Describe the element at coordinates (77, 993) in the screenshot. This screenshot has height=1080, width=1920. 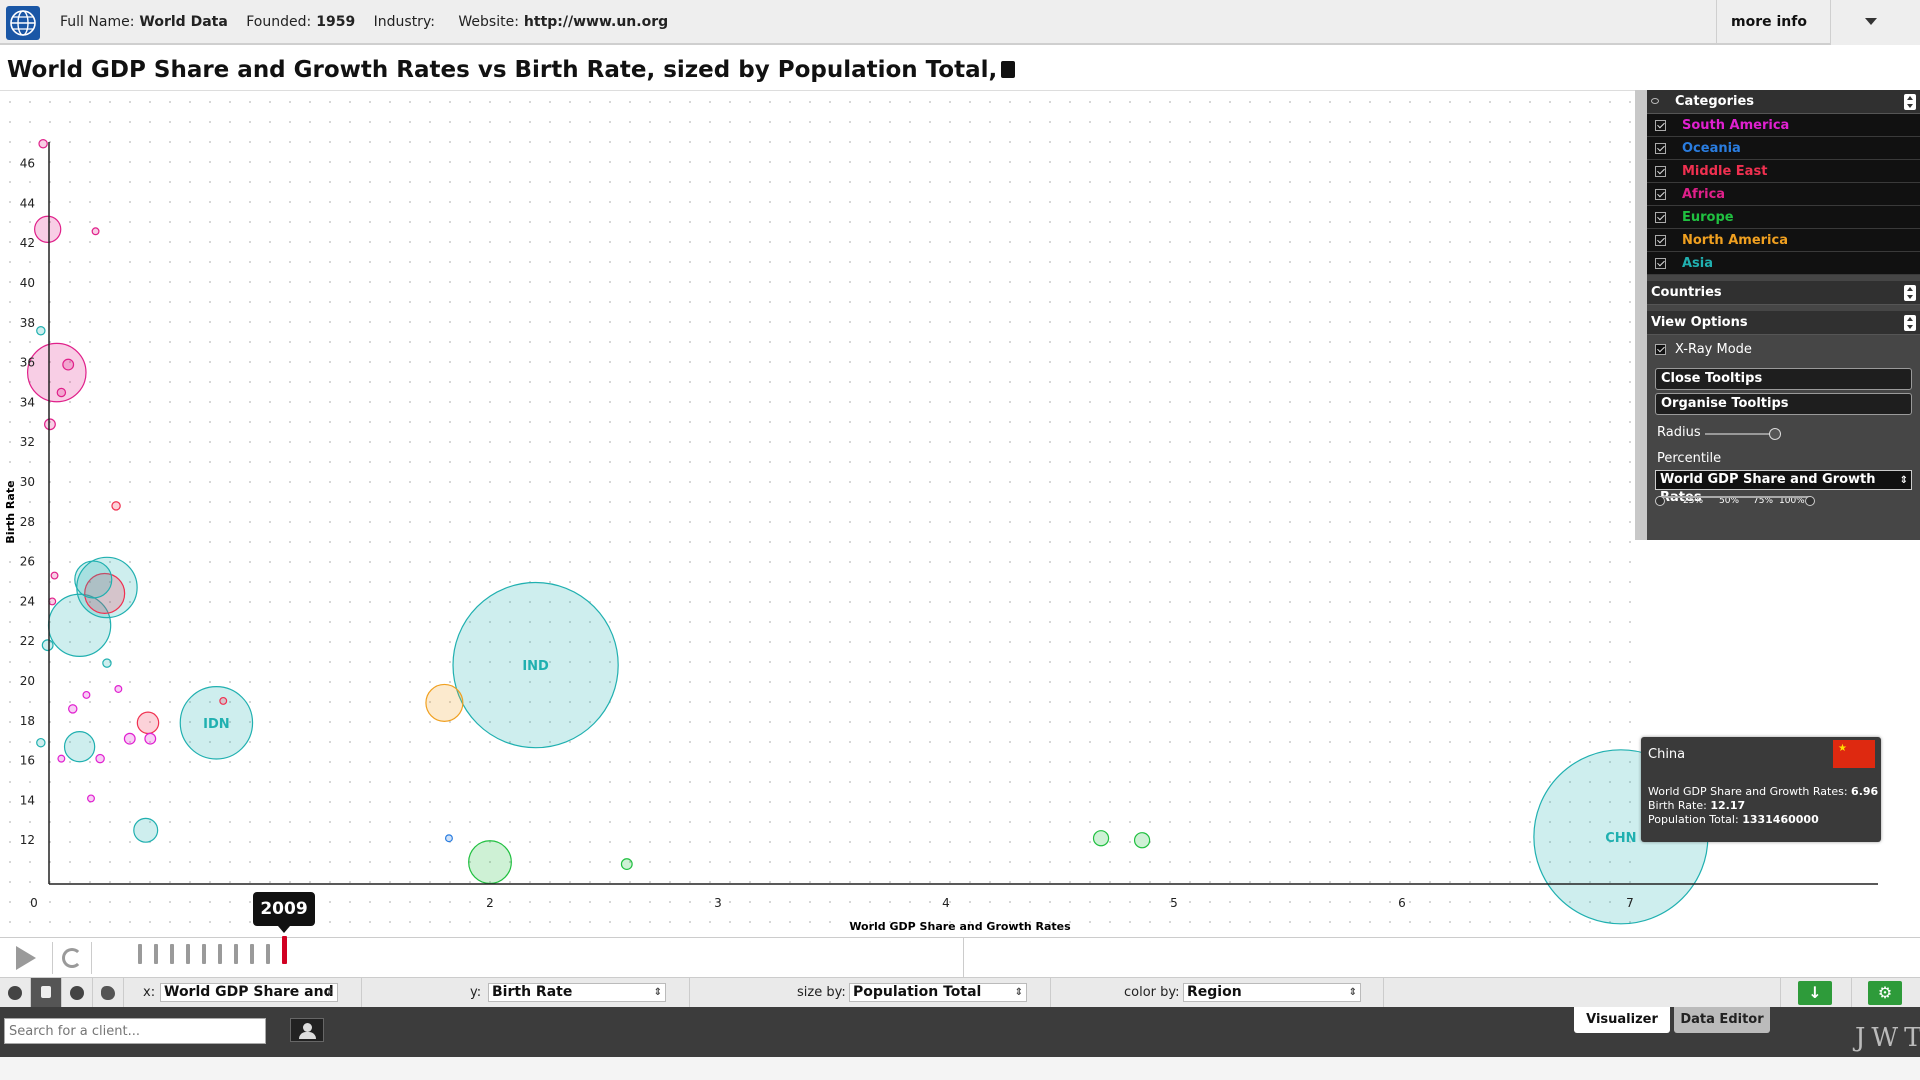
I see `map-tool-button` at that location.